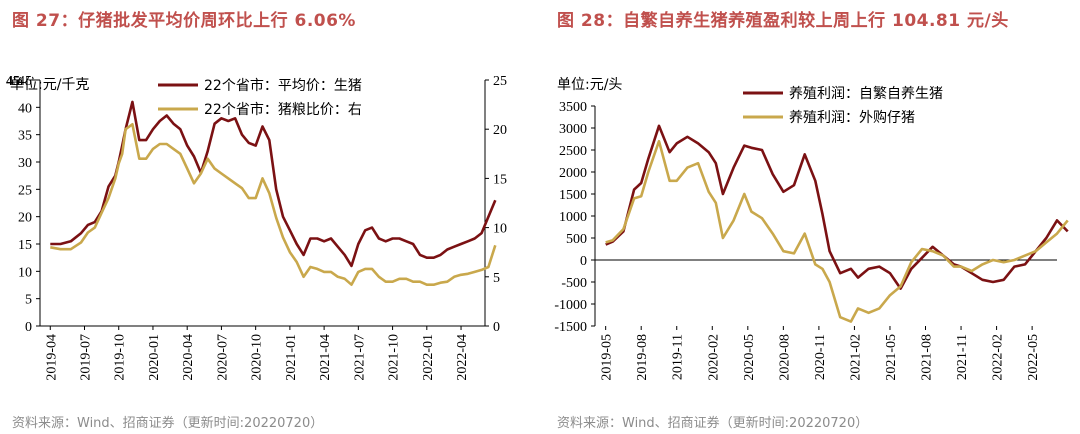 This screenshot has width=1080, height=434. I want to click on x-tick-label: 2020-02, so click(713, 357).